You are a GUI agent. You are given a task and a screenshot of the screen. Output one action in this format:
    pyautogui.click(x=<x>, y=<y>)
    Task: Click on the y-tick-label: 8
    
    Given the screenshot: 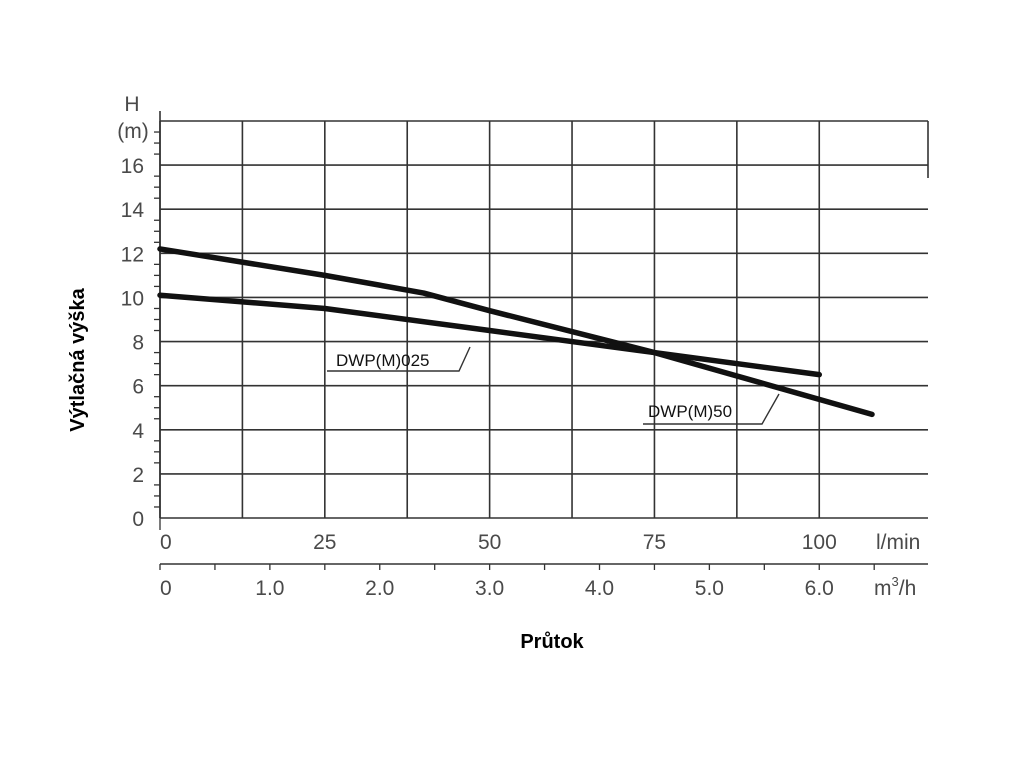 What is the action you would take?
    pyautogui.click(x=138, y=343)
    